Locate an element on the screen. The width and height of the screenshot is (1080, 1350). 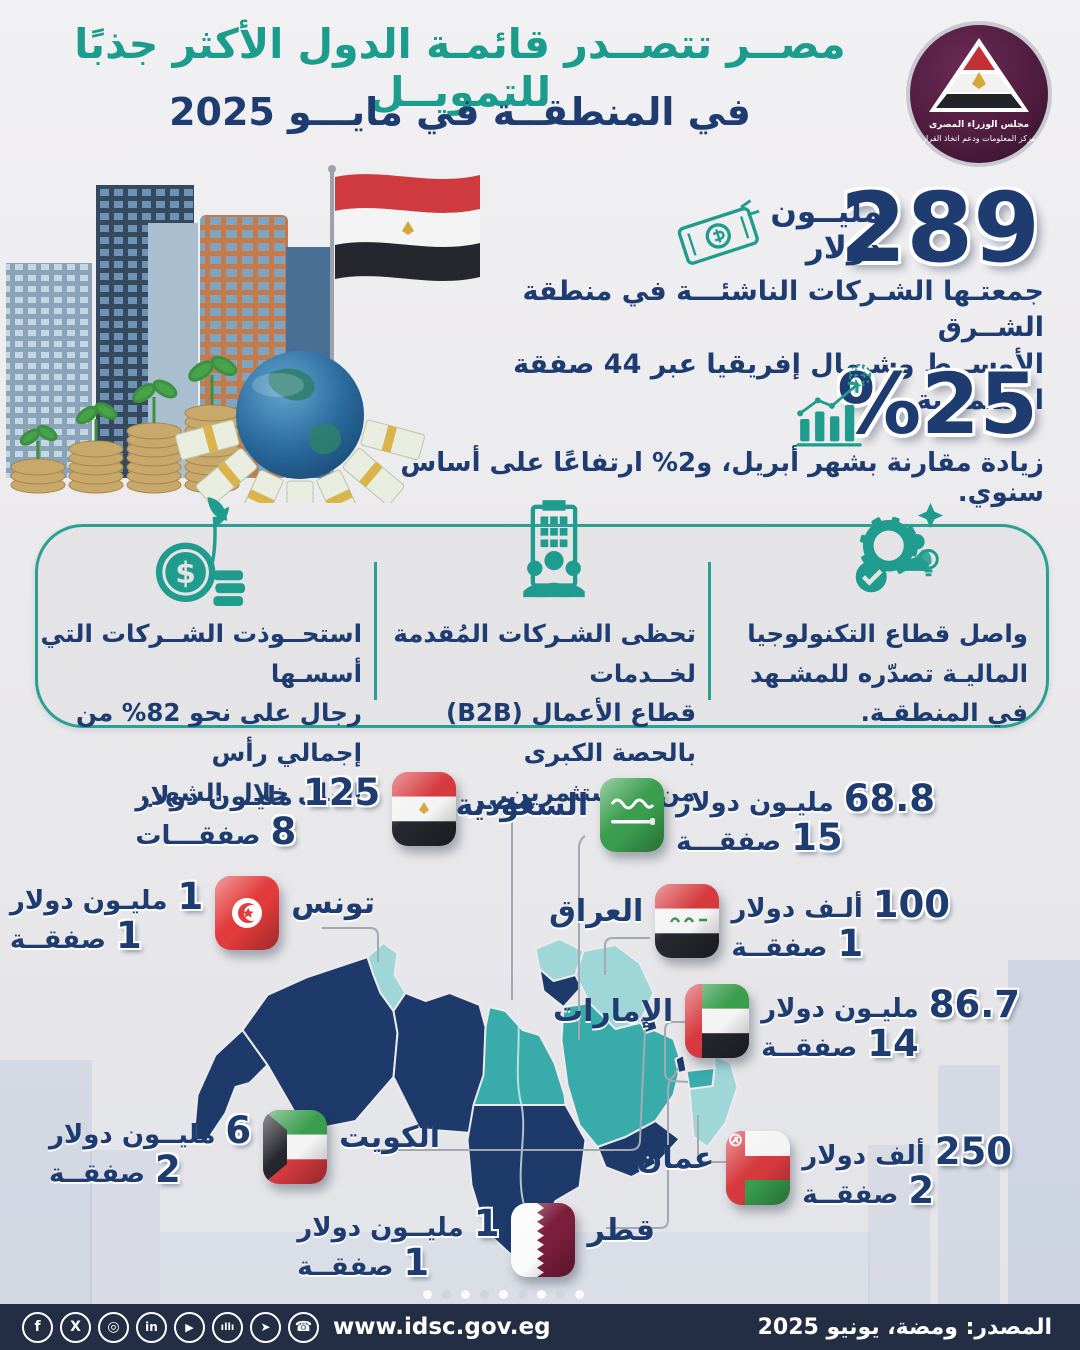
deals-unit: صفقـــة is located at coordinates (729, 841).